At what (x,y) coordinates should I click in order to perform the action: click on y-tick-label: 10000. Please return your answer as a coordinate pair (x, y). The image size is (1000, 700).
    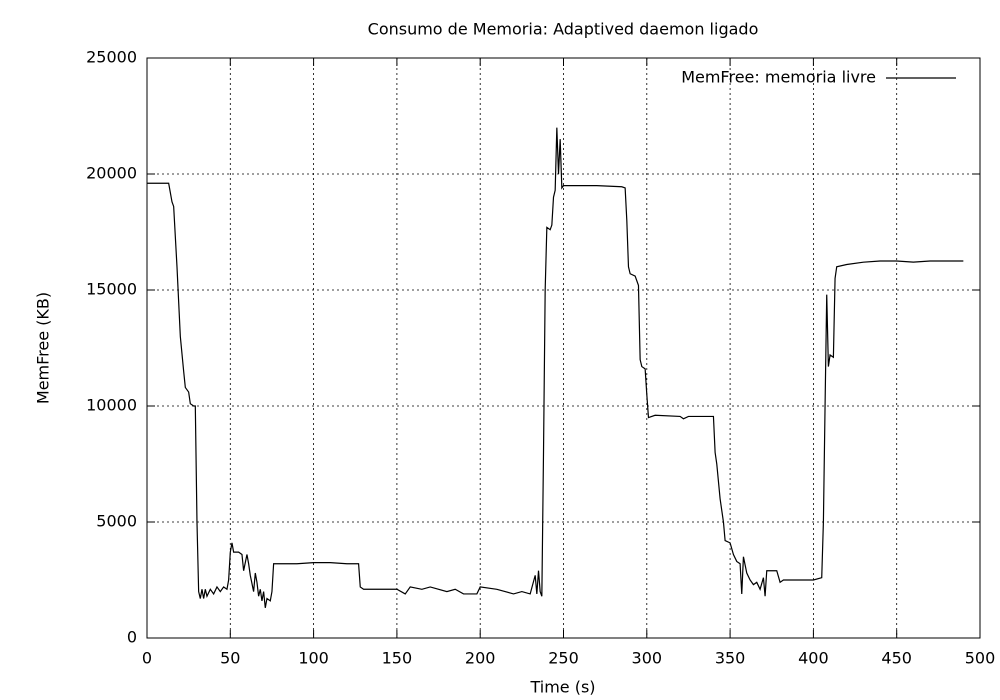
    Looking at the image, I should click on (111, 405).